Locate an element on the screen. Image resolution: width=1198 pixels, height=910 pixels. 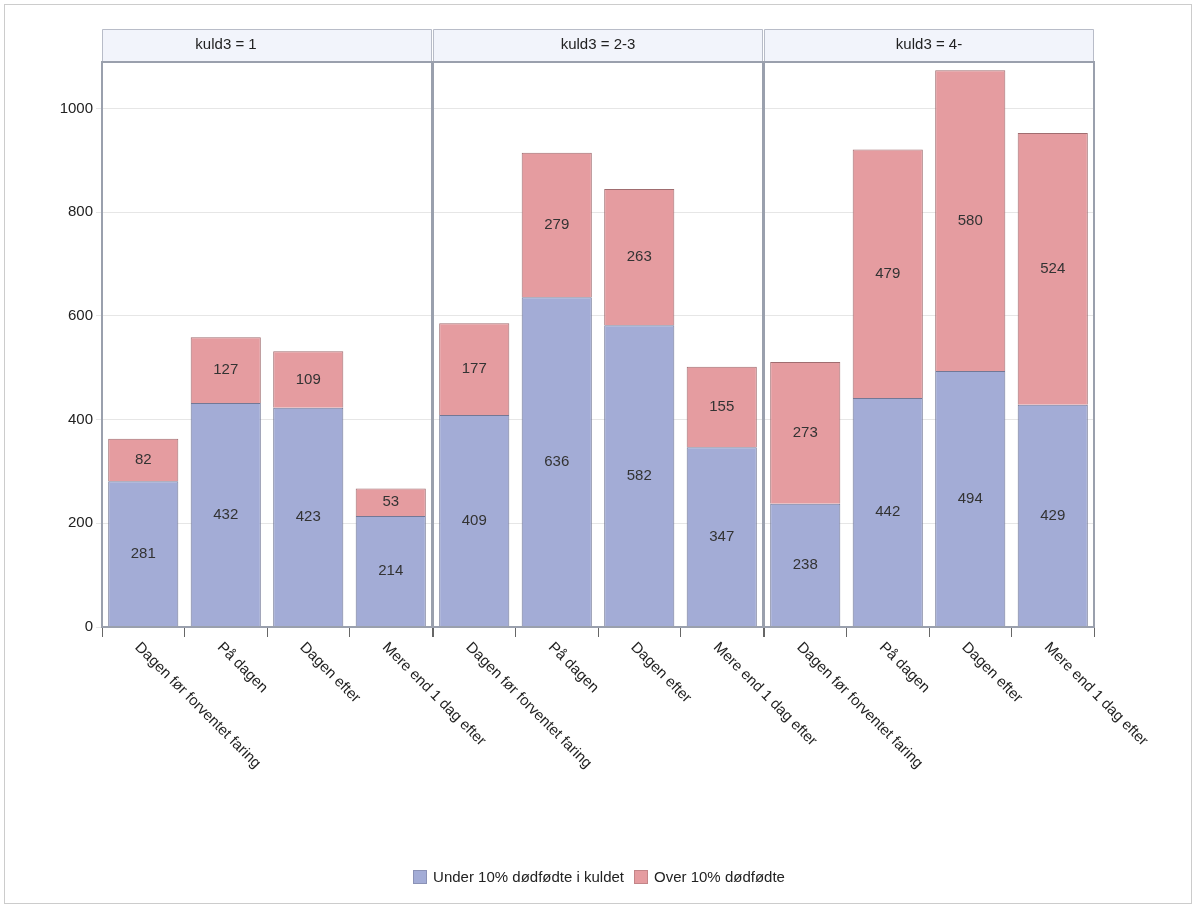
data-label: 582 is located at coordinates (639, 475).